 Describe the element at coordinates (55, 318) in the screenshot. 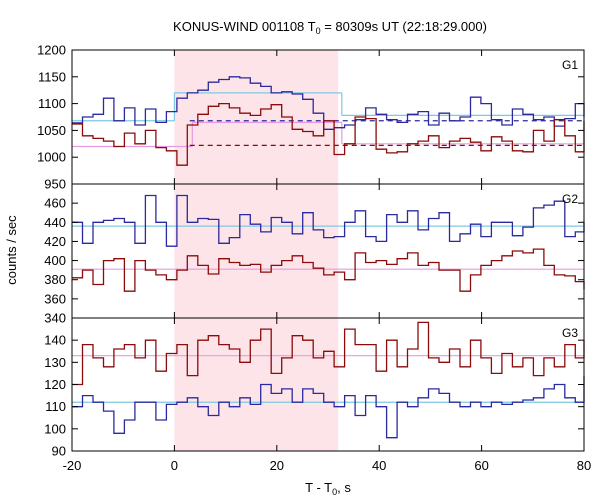

I see `panel-g2-ytick-label-0: 340` at that location.